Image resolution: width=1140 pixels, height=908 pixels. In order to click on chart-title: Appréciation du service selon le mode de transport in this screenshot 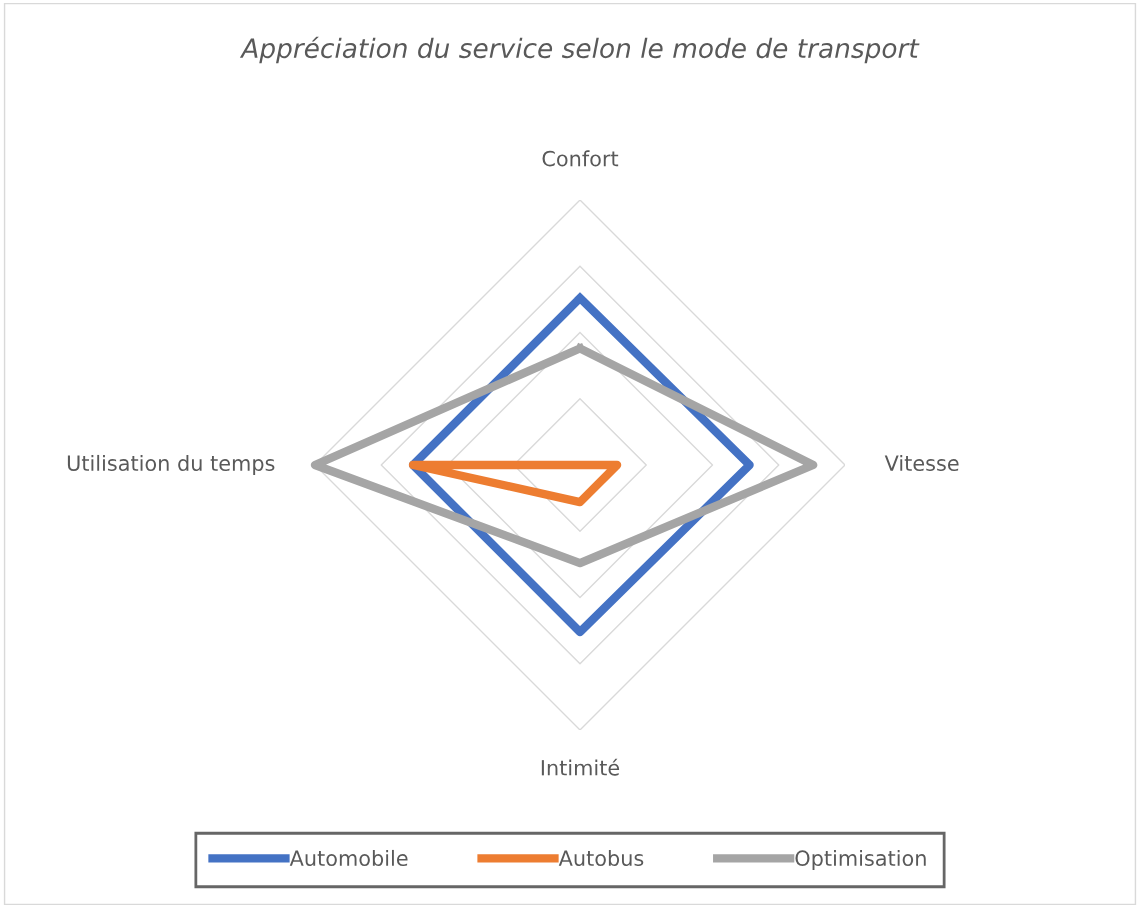, I will do `click(579, 50)`.